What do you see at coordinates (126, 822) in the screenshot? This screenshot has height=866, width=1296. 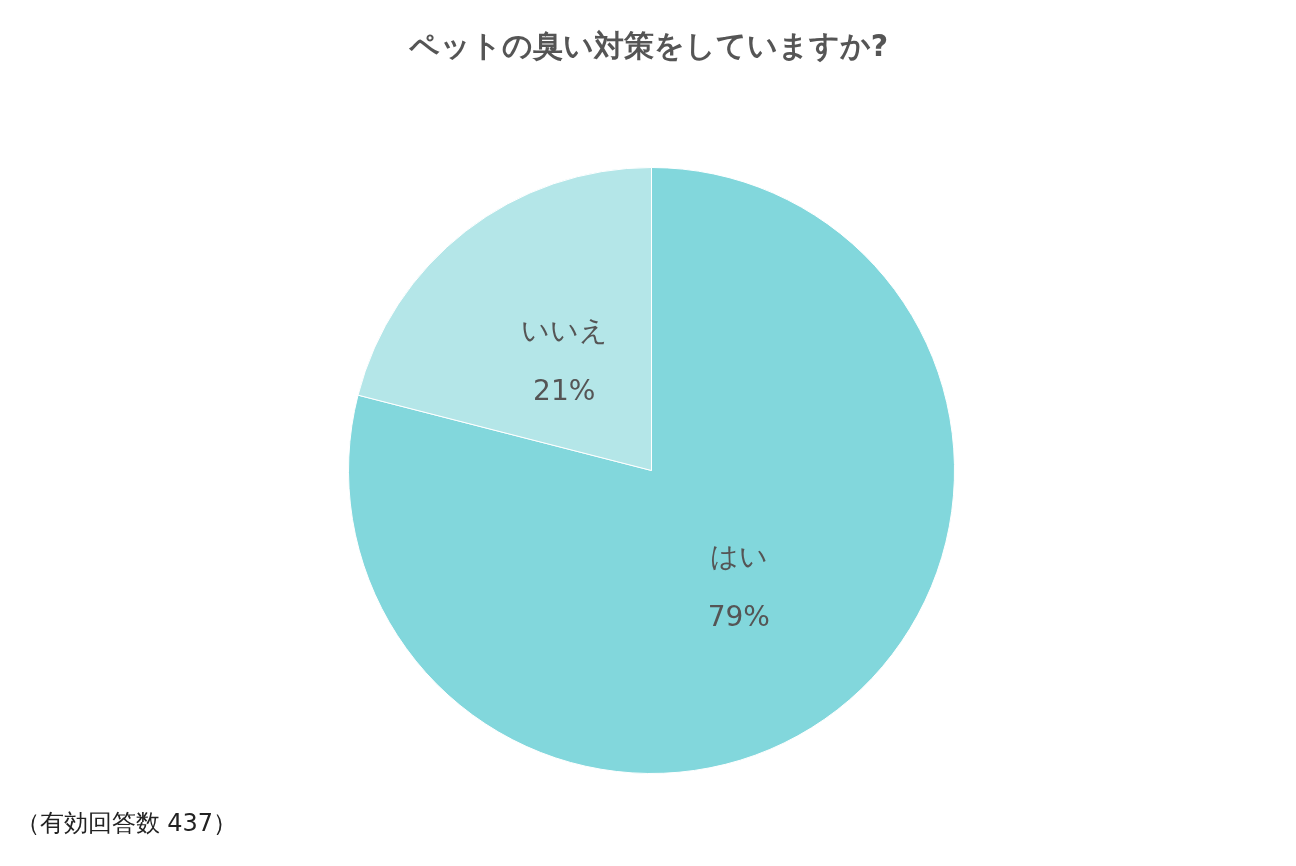 I see `text: （有効回答数 437）` at bounding box center [126, 822].